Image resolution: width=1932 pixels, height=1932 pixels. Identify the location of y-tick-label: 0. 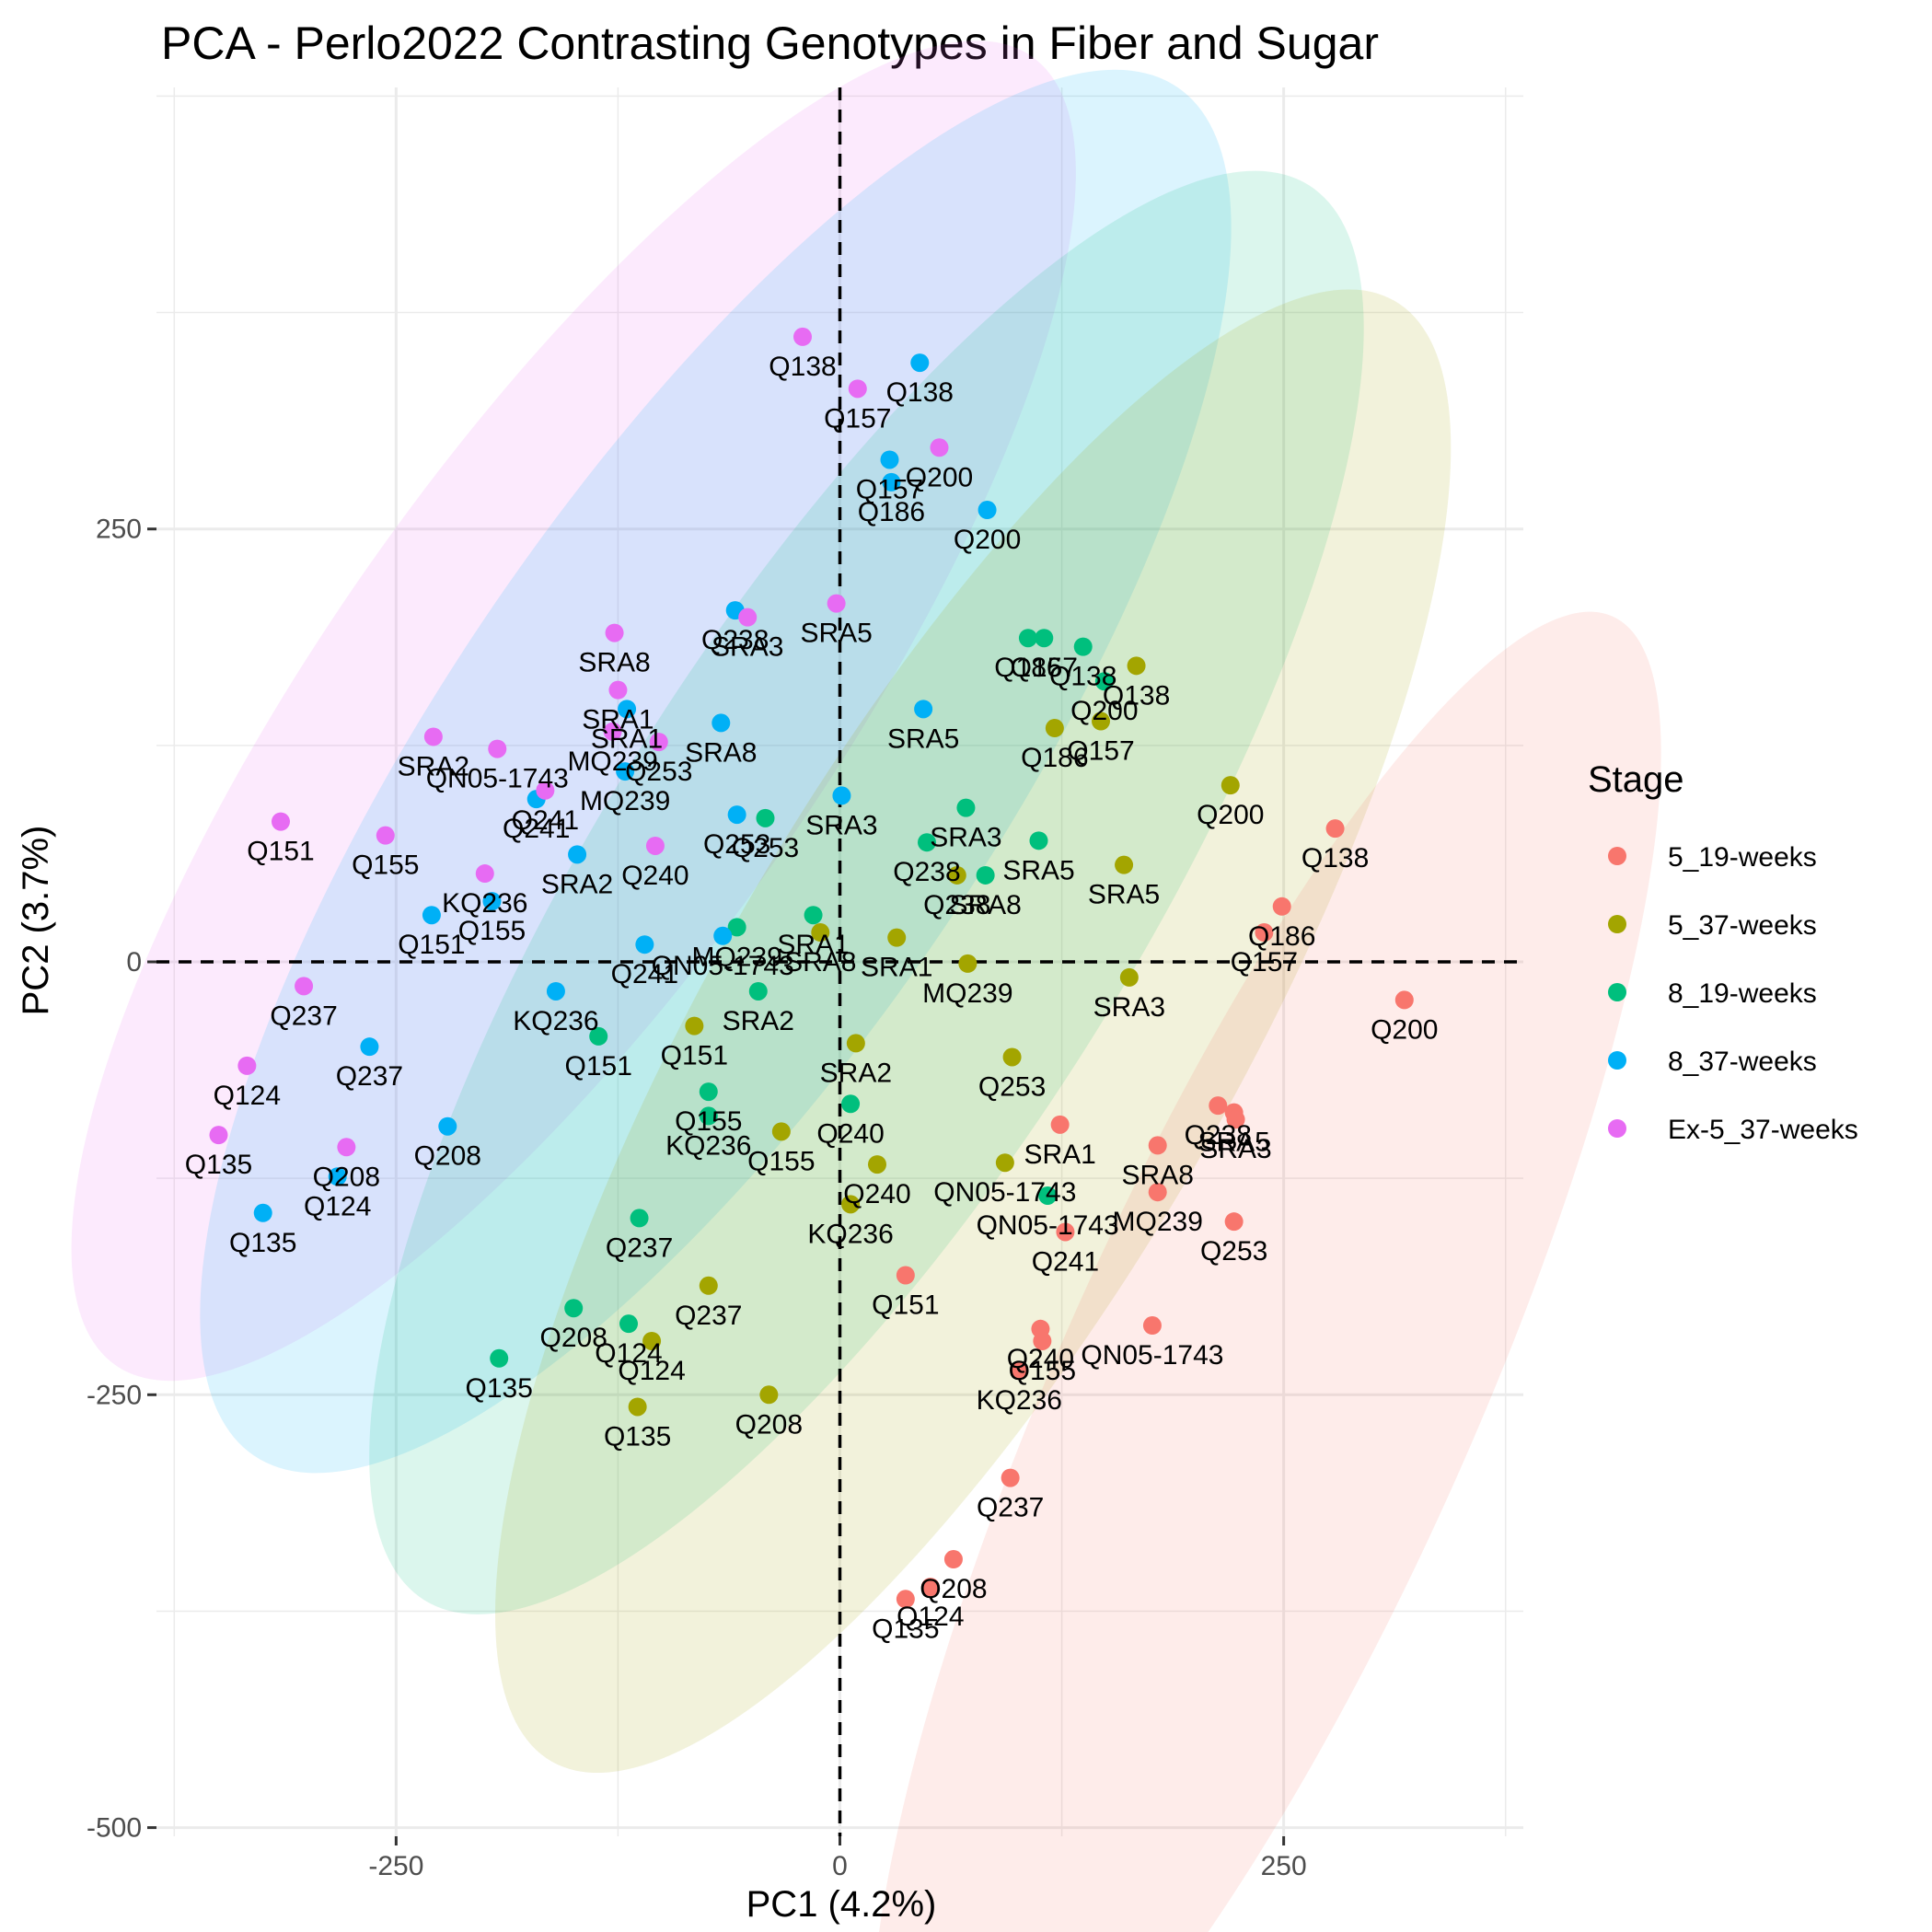
(134, 963).